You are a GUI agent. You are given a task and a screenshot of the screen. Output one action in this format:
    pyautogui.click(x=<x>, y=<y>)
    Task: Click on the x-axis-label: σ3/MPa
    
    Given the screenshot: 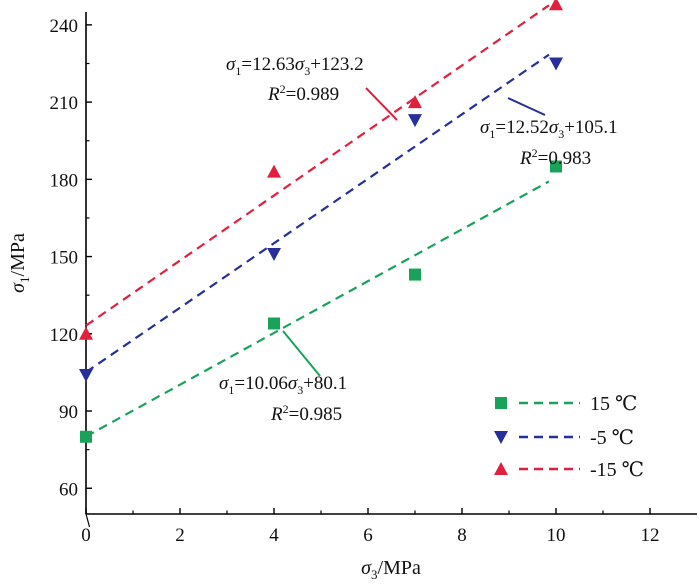 What is the action you would take?
    pyautogui.click(x=391, y=569)
    